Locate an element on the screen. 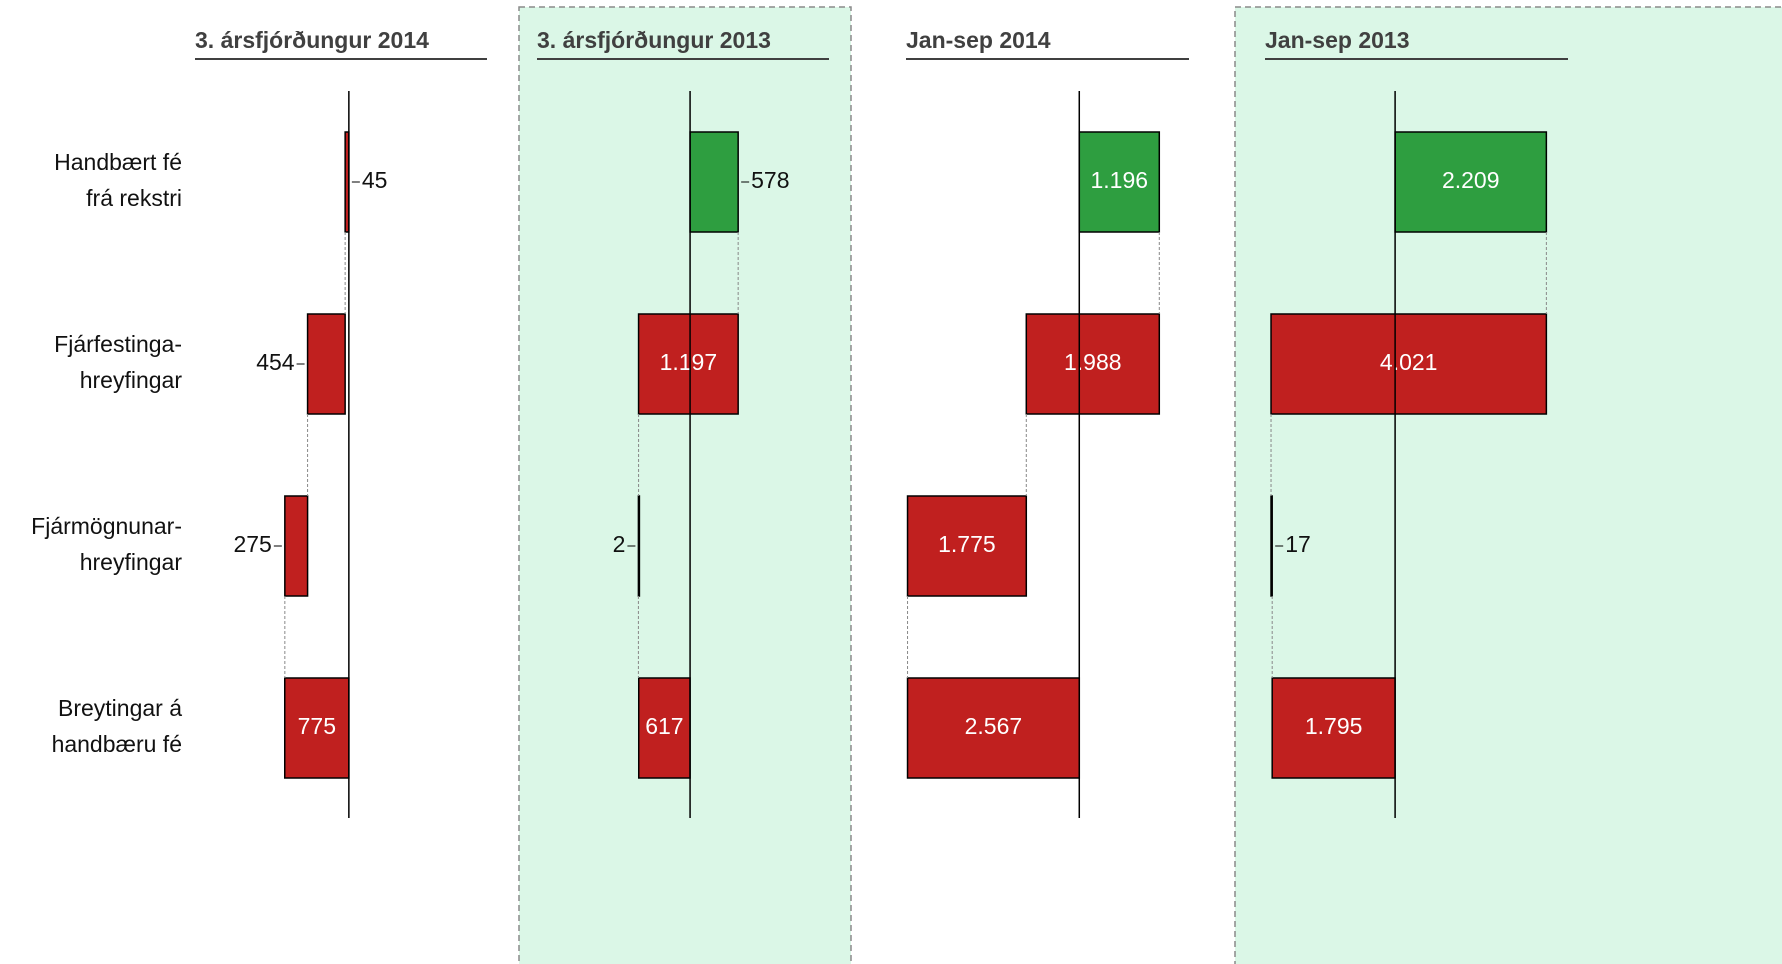  category-label: Fjárfestinga- is located at coordinates (118, 344).